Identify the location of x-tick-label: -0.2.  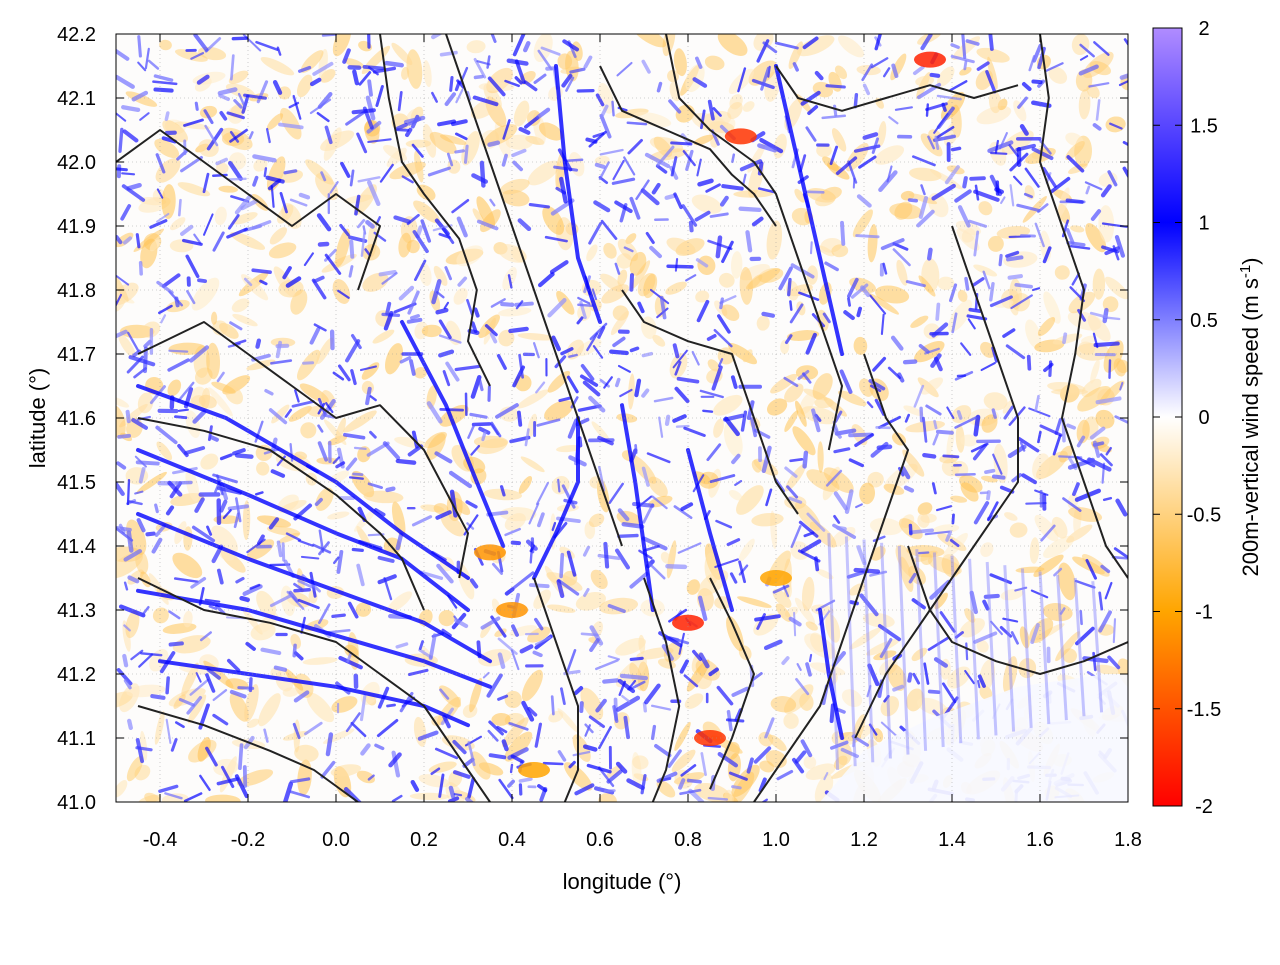
(248, 840).